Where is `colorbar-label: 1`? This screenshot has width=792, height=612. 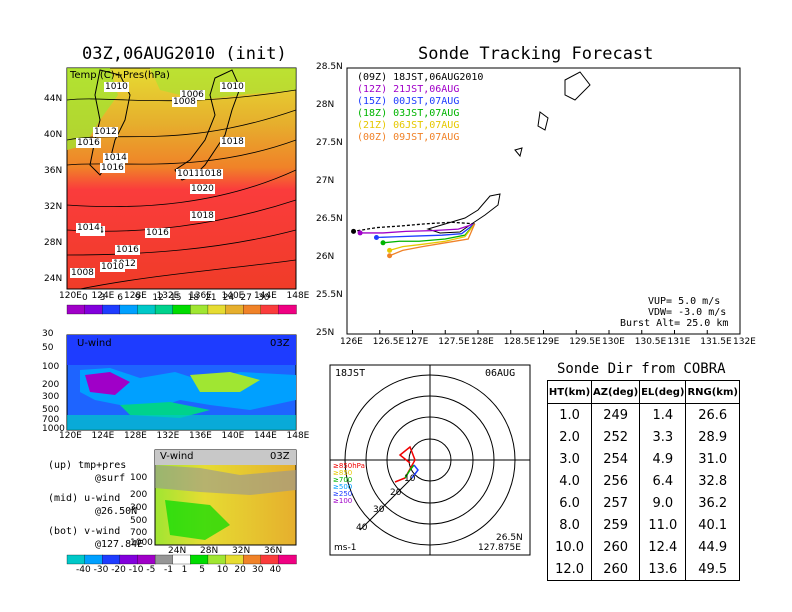 colorbar-label: 1 is located at coordinates (184, 570).